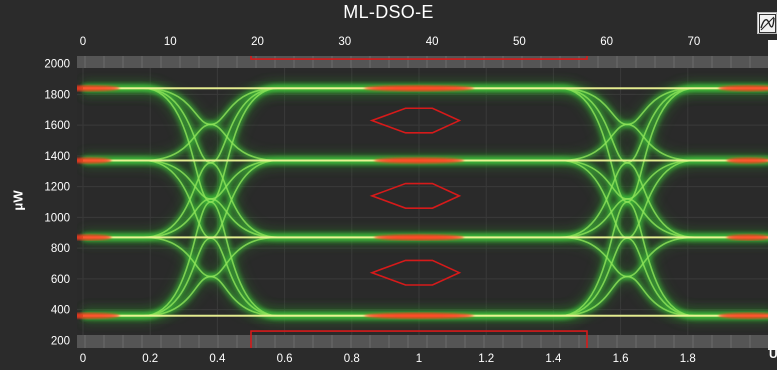 Image resolution: width=777 pixels, height=370 pixels. What do you see at coordinates (60, 311) in the screenshot?
I see `y-tick-label: 400` at bounding box center [60, 311].